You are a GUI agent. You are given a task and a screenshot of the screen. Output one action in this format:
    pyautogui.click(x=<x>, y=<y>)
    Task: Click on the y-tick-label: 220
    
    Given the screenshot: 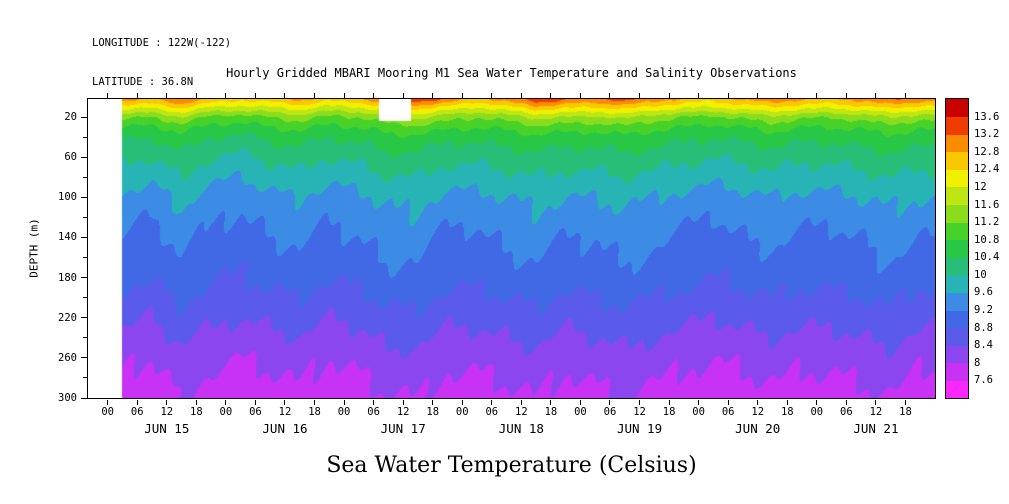 What is the action you would take?
    pyautogui.click(x=67, y=317)
    